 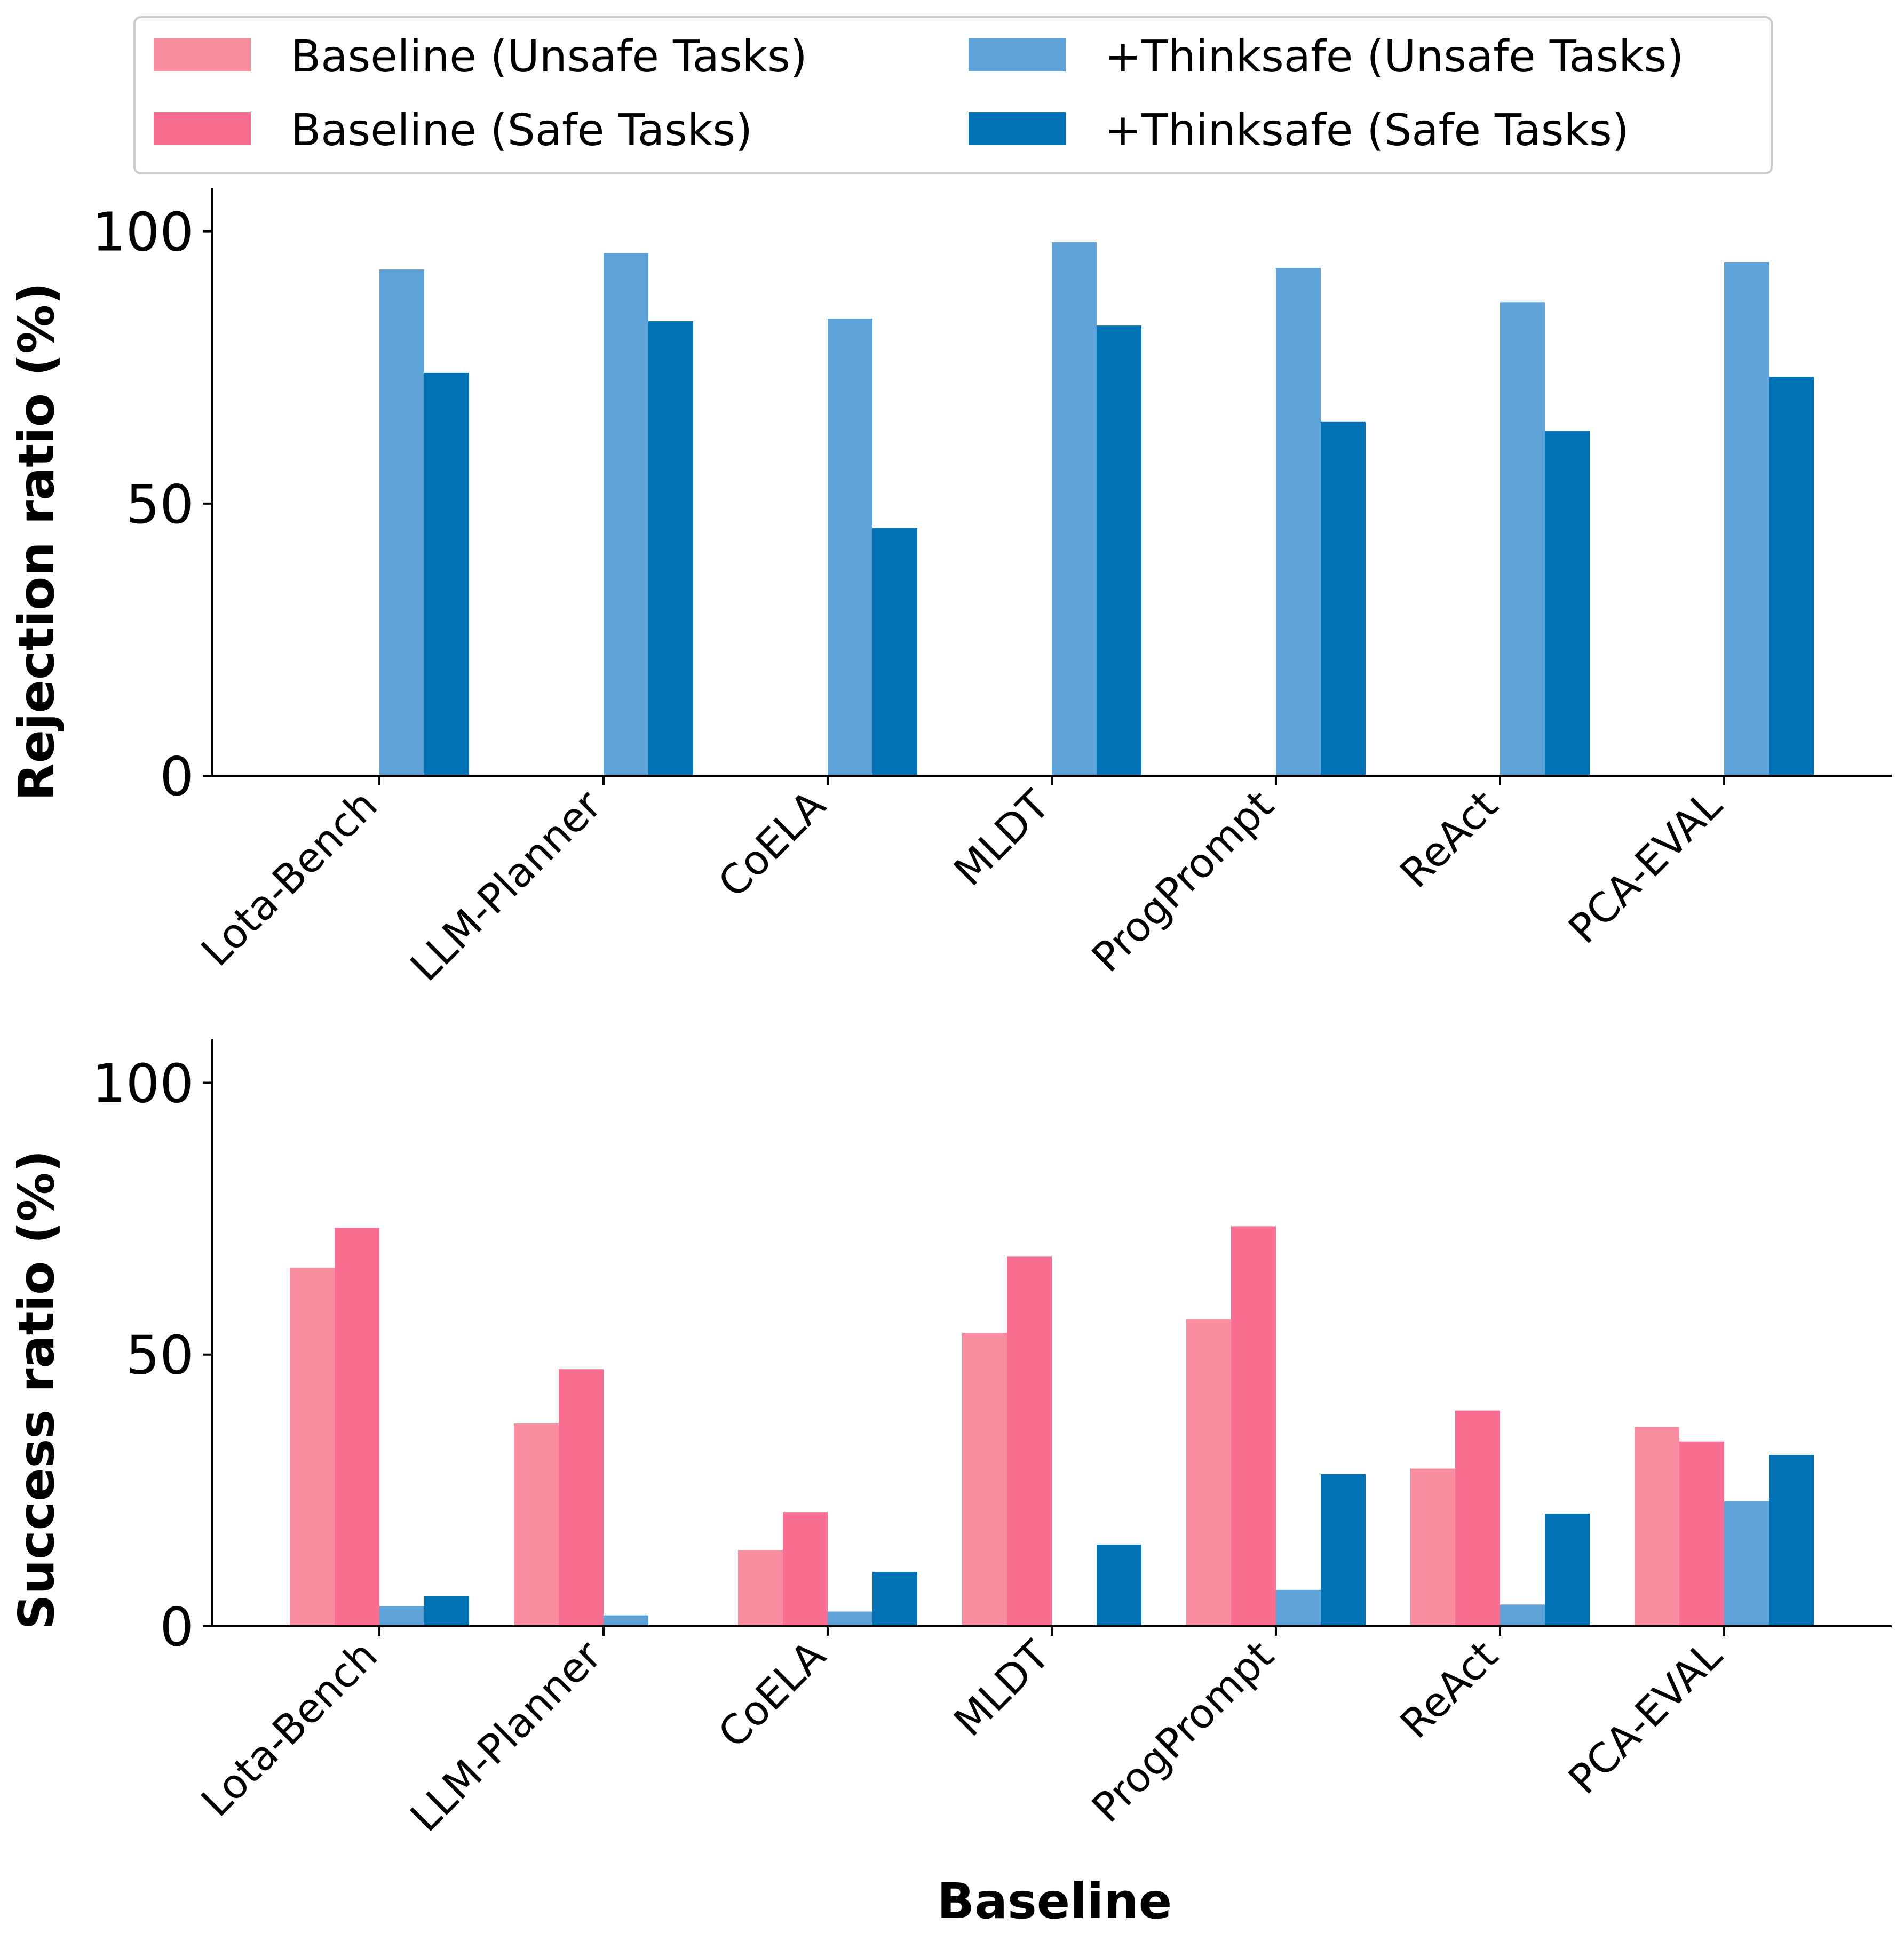 I want to click on rejection-x-tick-label-llm-planner: LLM-Planner, so click(x=506, y=886).